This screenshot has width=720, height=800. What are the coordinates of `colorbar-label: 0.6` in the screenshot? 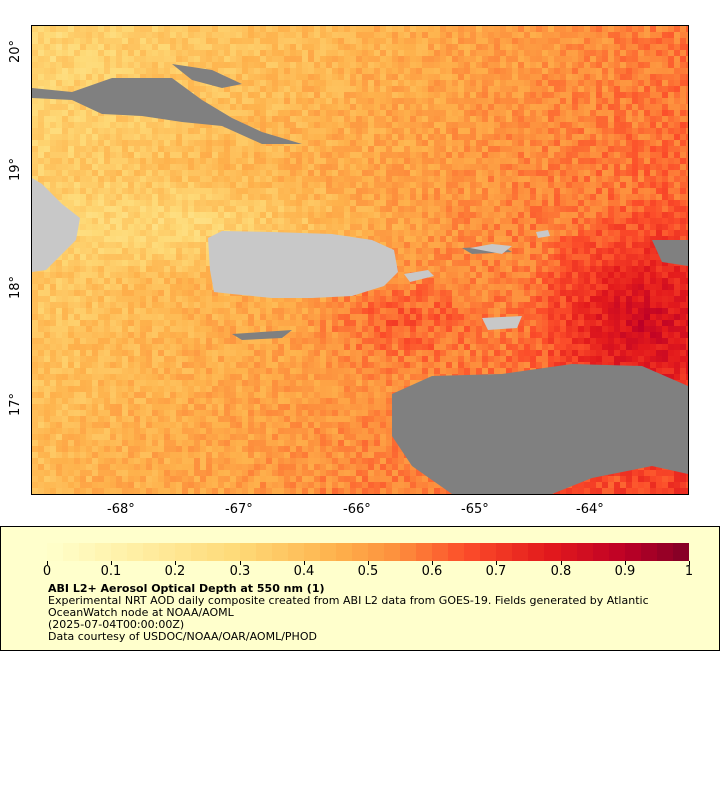 It's located at (432, 571).